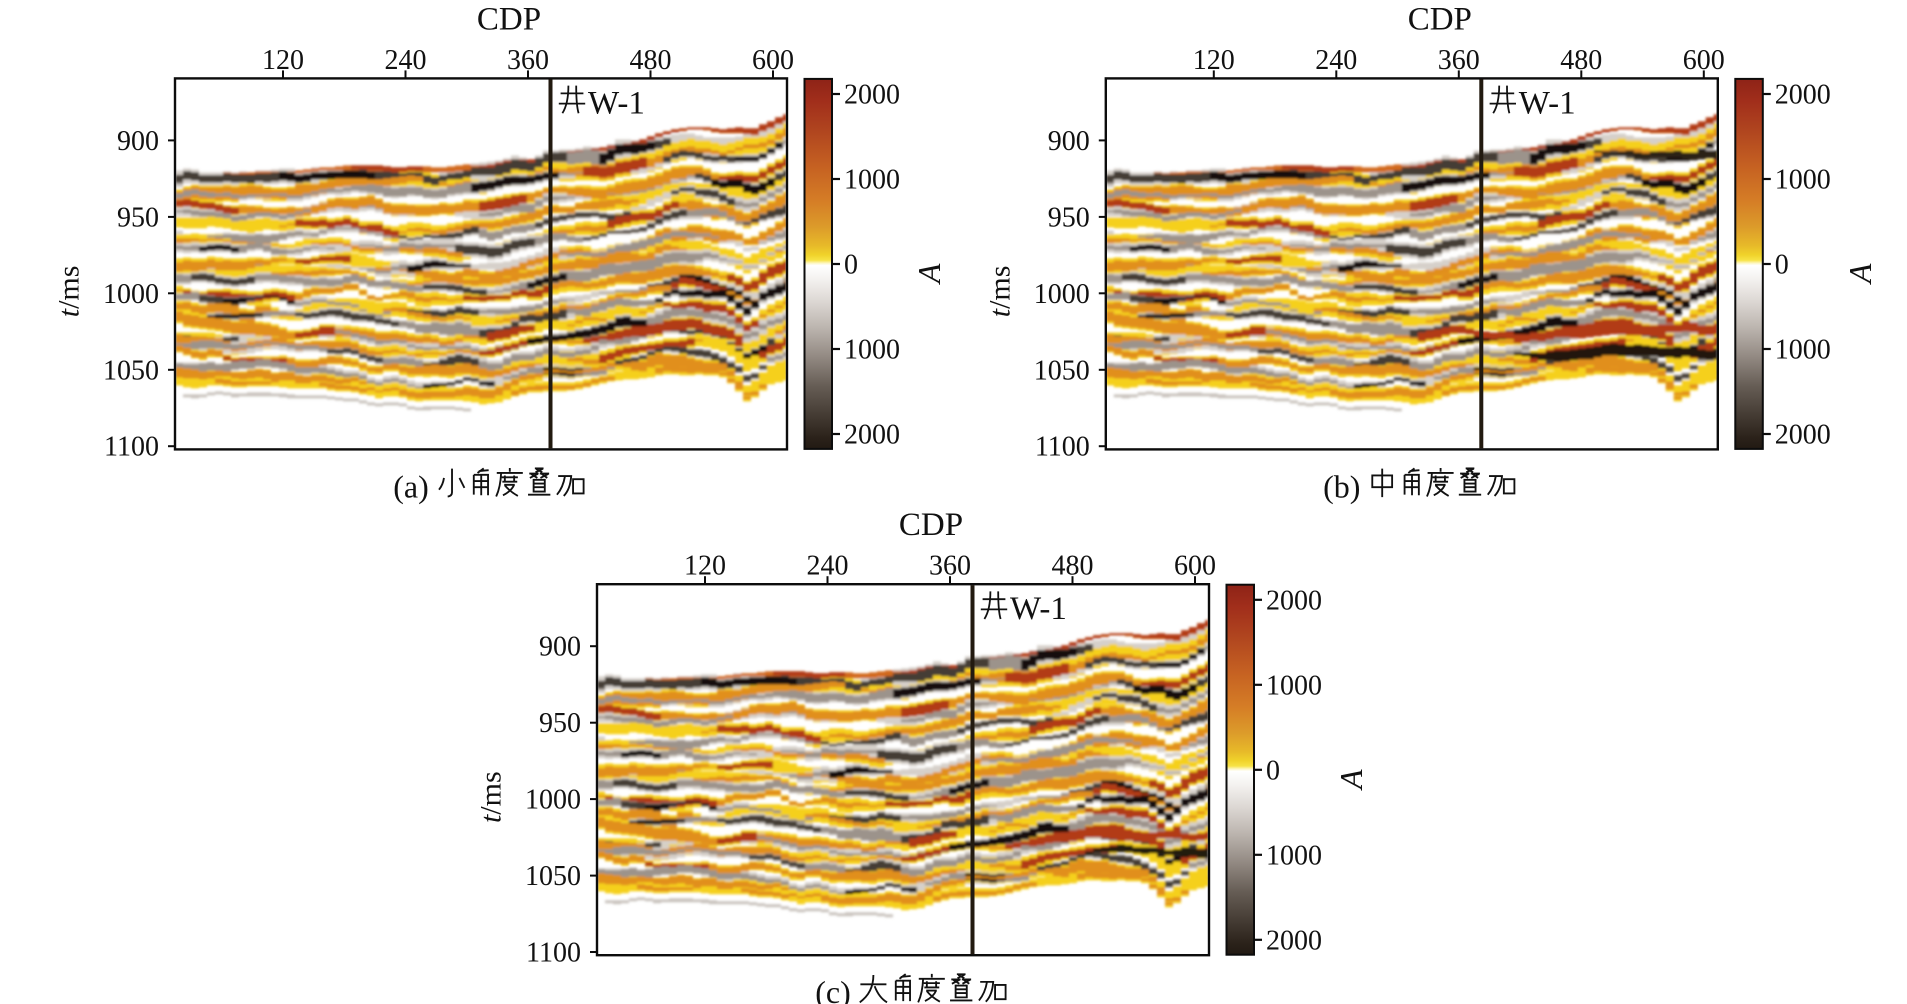 This screenshot has width=1907, height=1004. What do you see at coordinates (833, 989) in the screenshot?
I see `svg-text: (c)` at bounding box center [833, 989].